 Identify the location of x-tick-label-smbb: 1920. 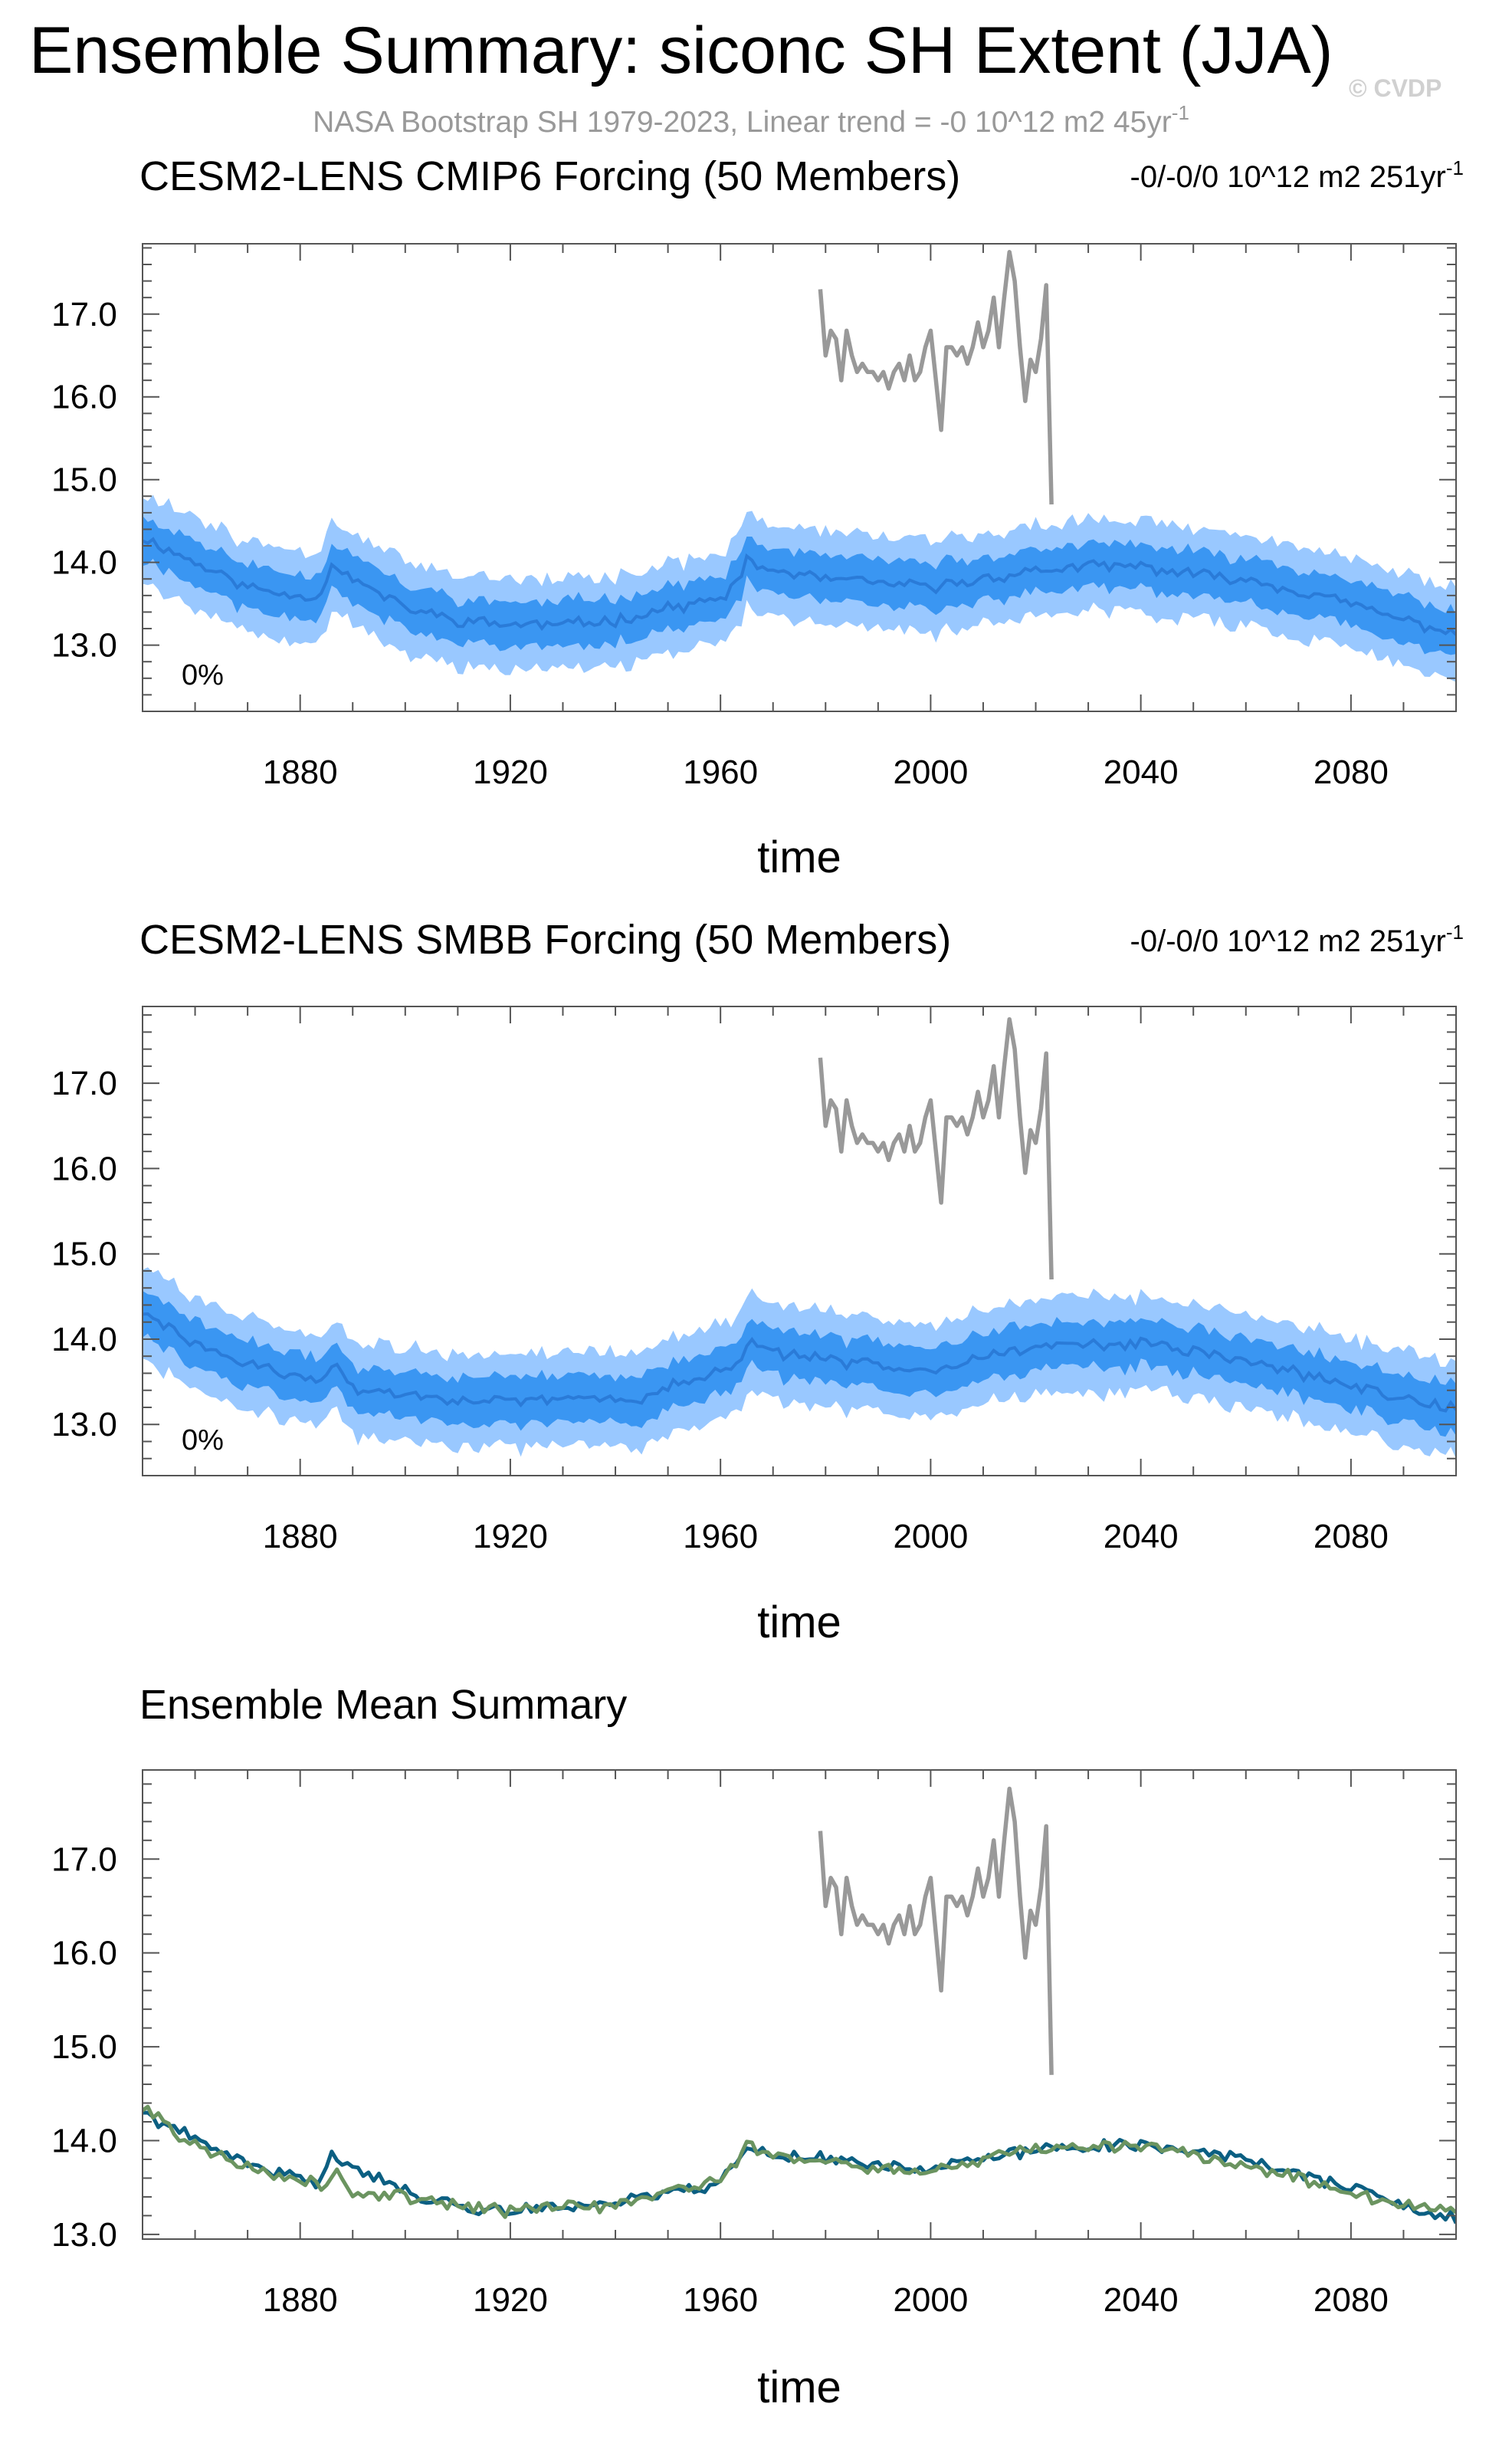
(510, 1537).